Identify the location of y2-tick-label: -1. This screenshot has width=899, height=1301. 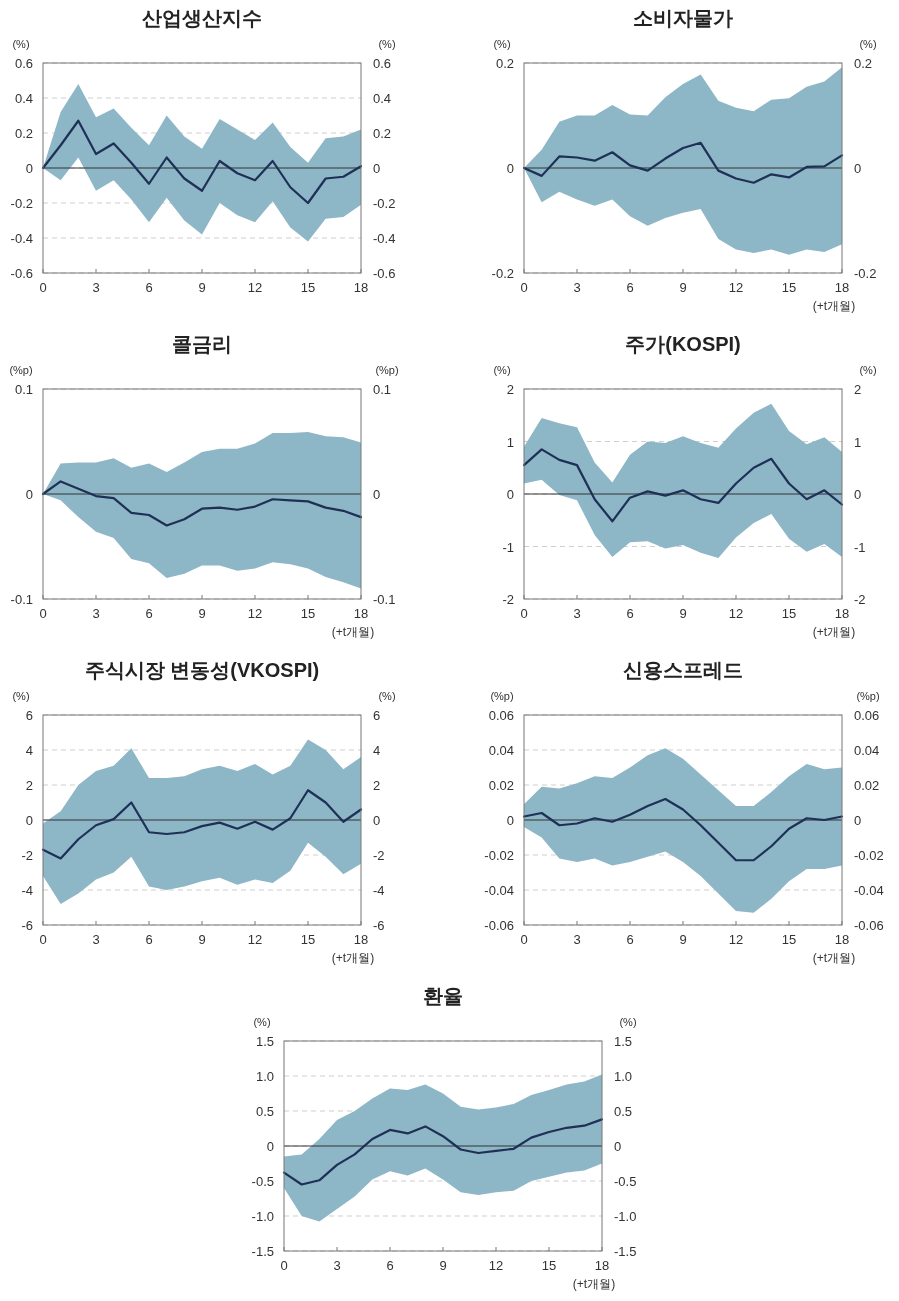
(860, 547).